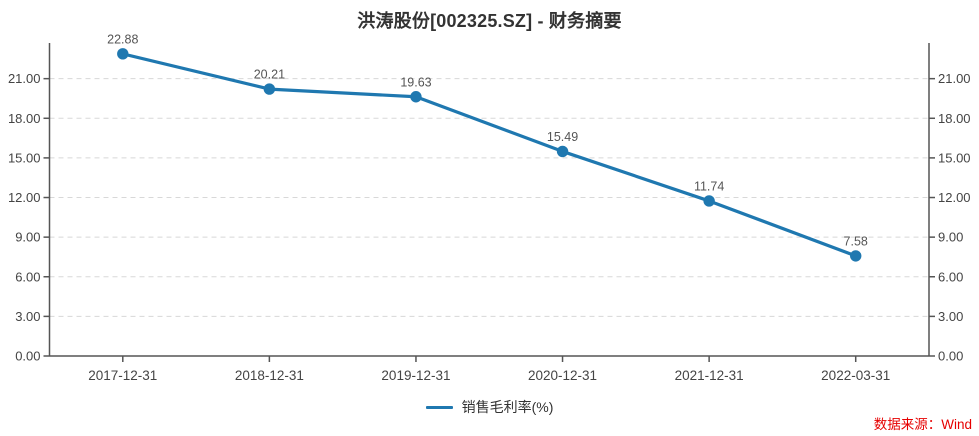  What do you see at coordinates (950, 316) in the screenshot?
I see `y-tick-label-right: 3.00` at bounding box center [950, 316].